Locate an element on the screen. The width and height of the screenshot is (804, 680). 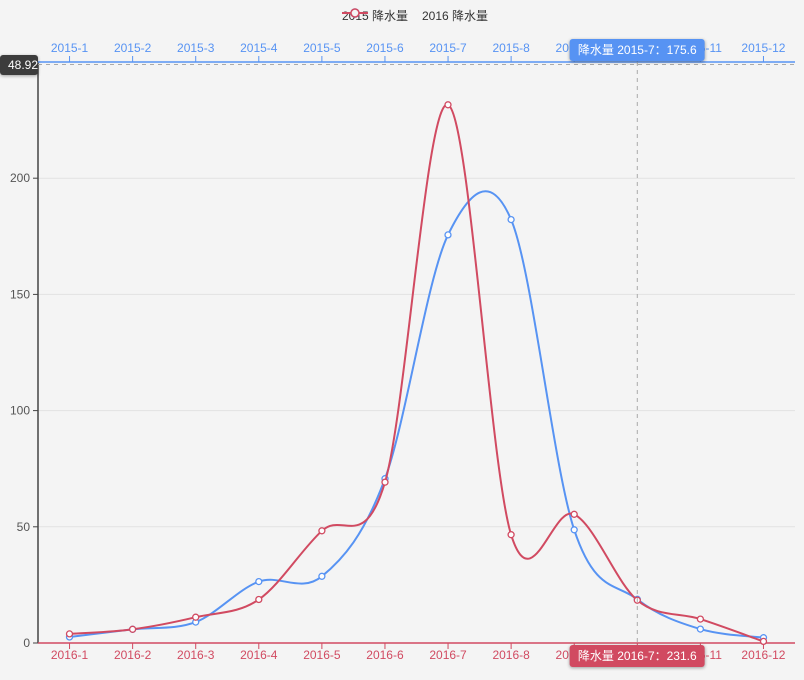
x-axis-top-label: 2015-12 is located at coordinates (763, 48).